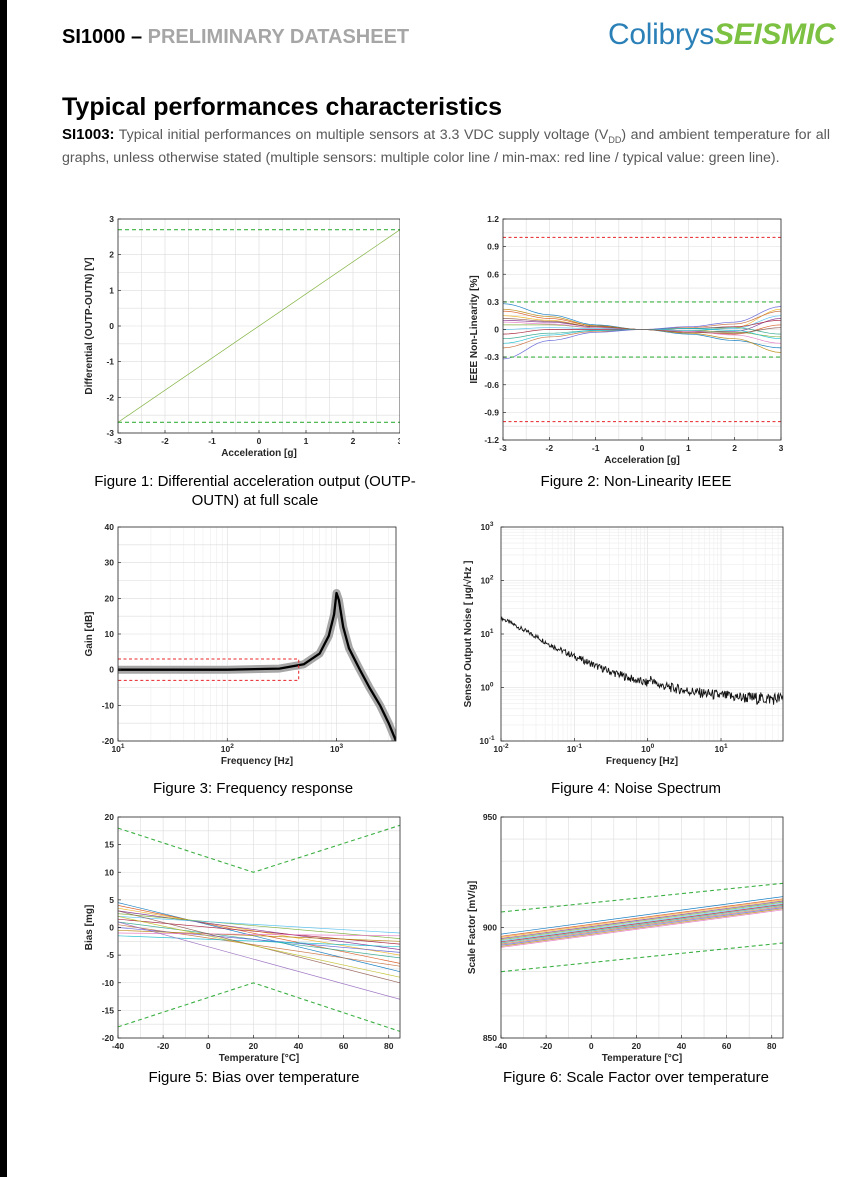 The height and width of the screenshot is (1177, 860). I want to click on fig2-sensor-line, so click(642, 326).